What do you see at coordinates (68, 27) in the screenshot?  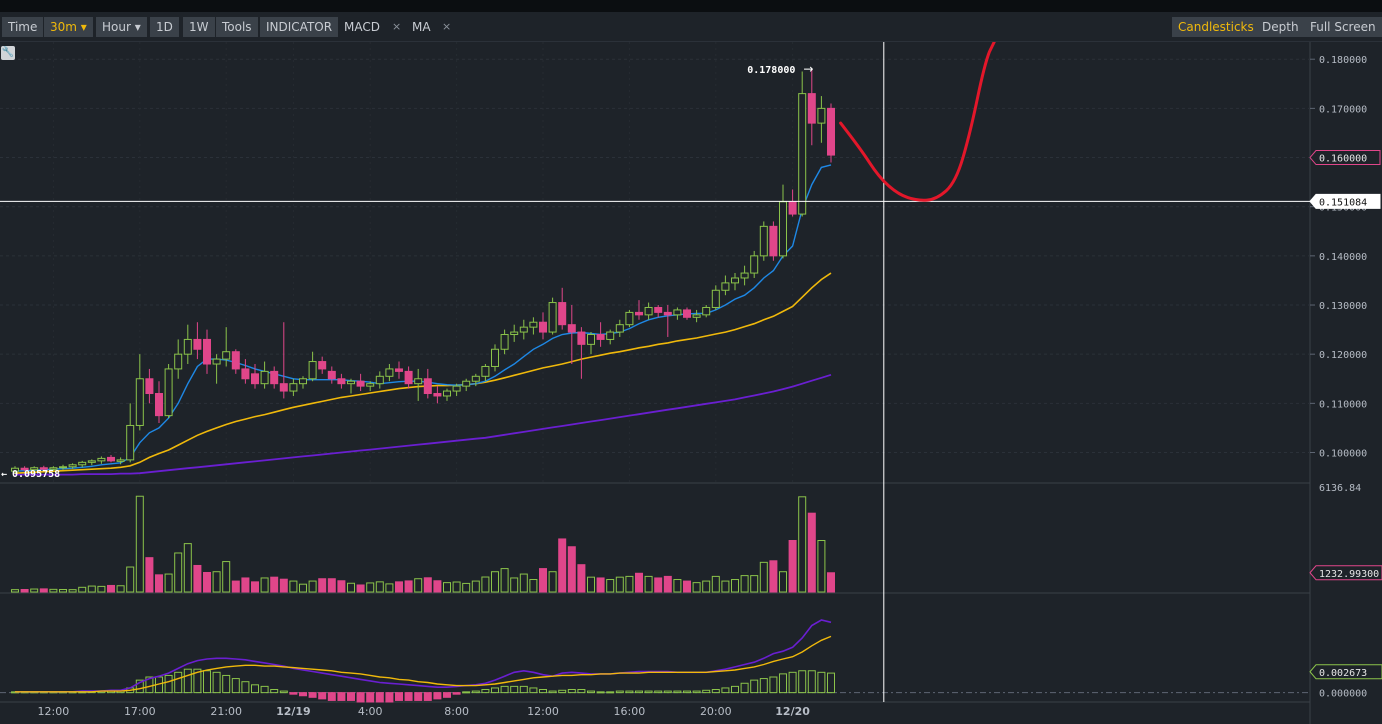 I see `interval-dropdown: 30m ▾` at bounding box center [68, 27].